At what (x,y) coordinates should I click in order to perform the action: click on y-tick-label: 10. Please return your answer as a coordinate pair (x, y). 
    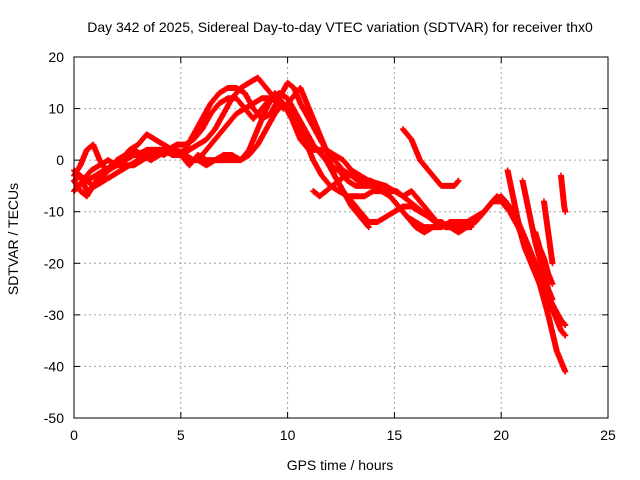
    Looking at the image, I should click on (56, 109).